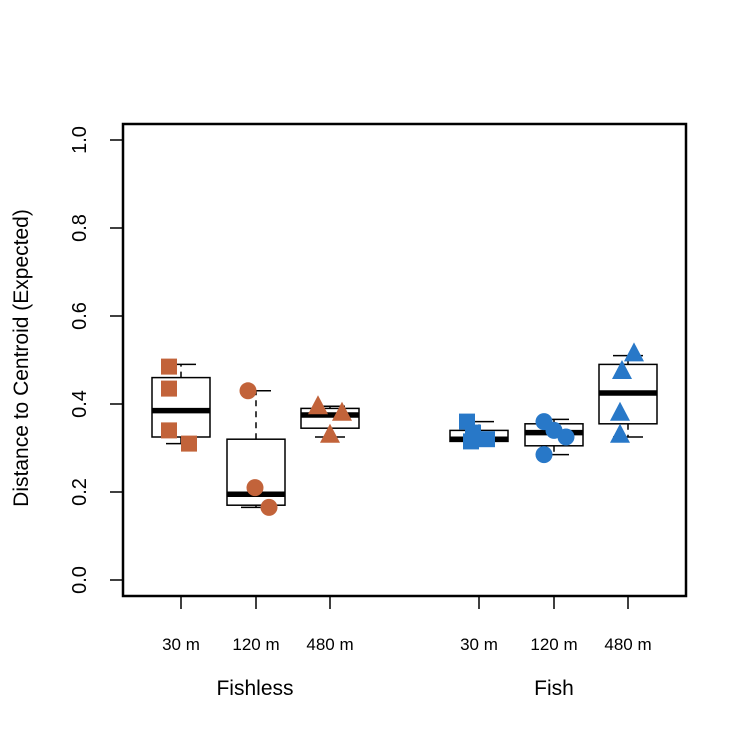 Image resolution: width=750 pixels, height=750 pixels. What do you see at coordinates (80, 580) in the screenshot?
I see `y-tick-label: 0.0` at bounding box center [80, 580].